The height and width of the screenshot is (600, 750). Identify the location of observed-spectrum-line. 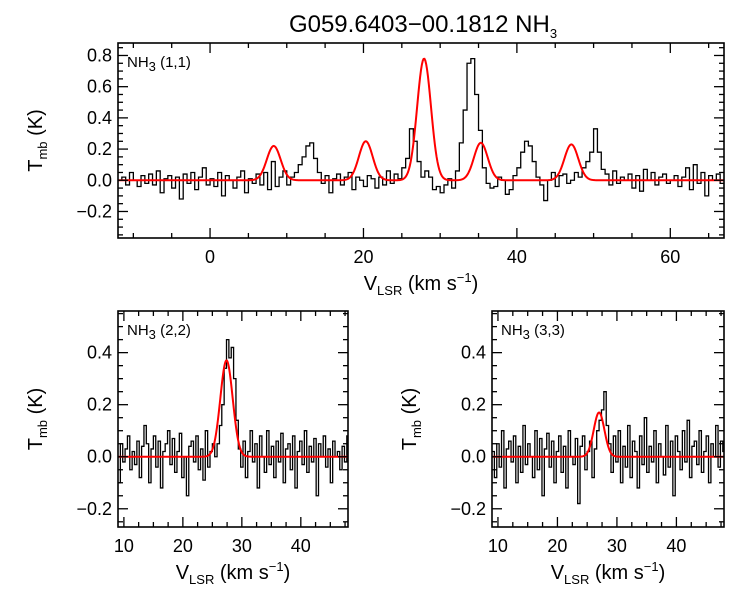
(233, 417).